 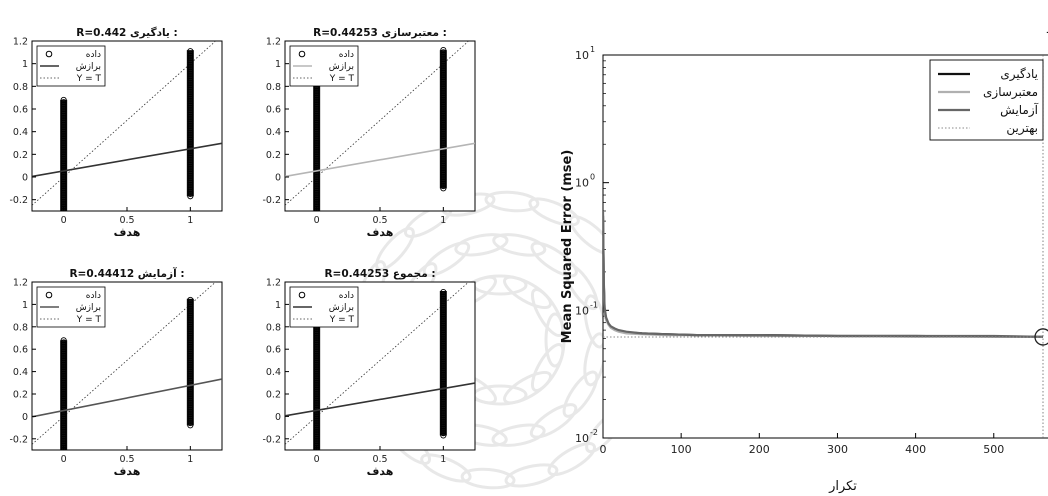 I want to click on legend-label: برازش, so click(x=88, y=67).